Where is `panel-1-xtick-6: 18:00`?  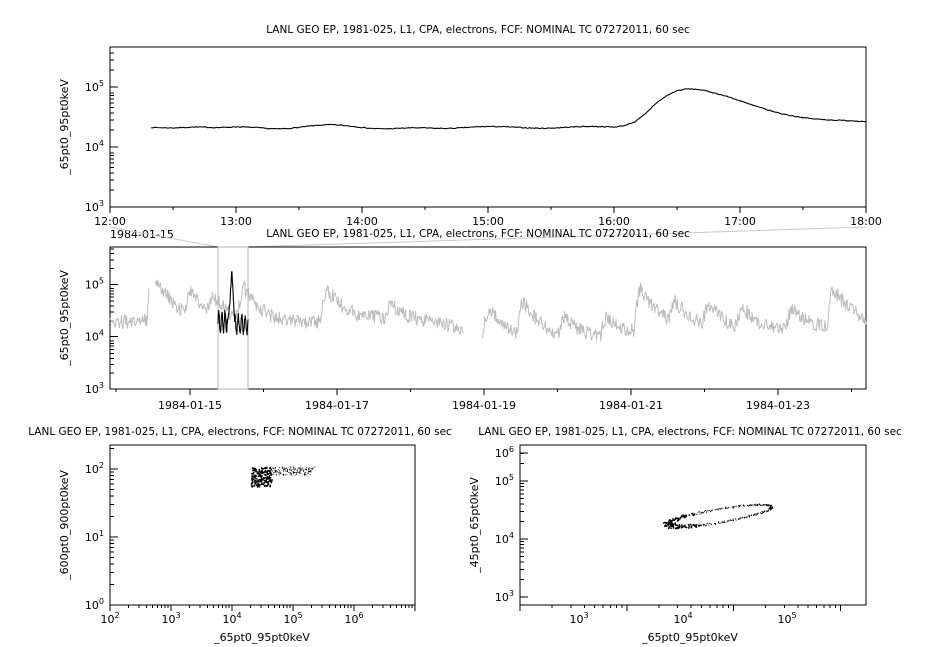 panel-1-xtick-6: 18:00 is located at coordinates (866, 221).